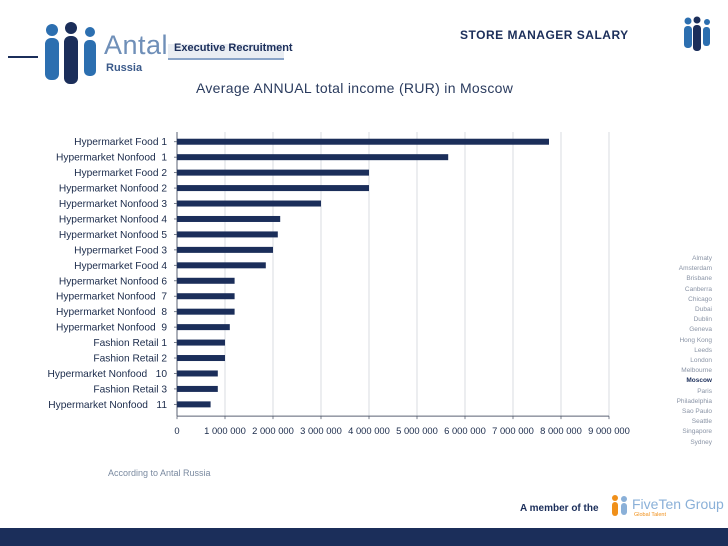 The image size is (728, 546). Describe the element at coordinates (699, 381) in the screenshot. I see `city-item: Moscow` at that location.